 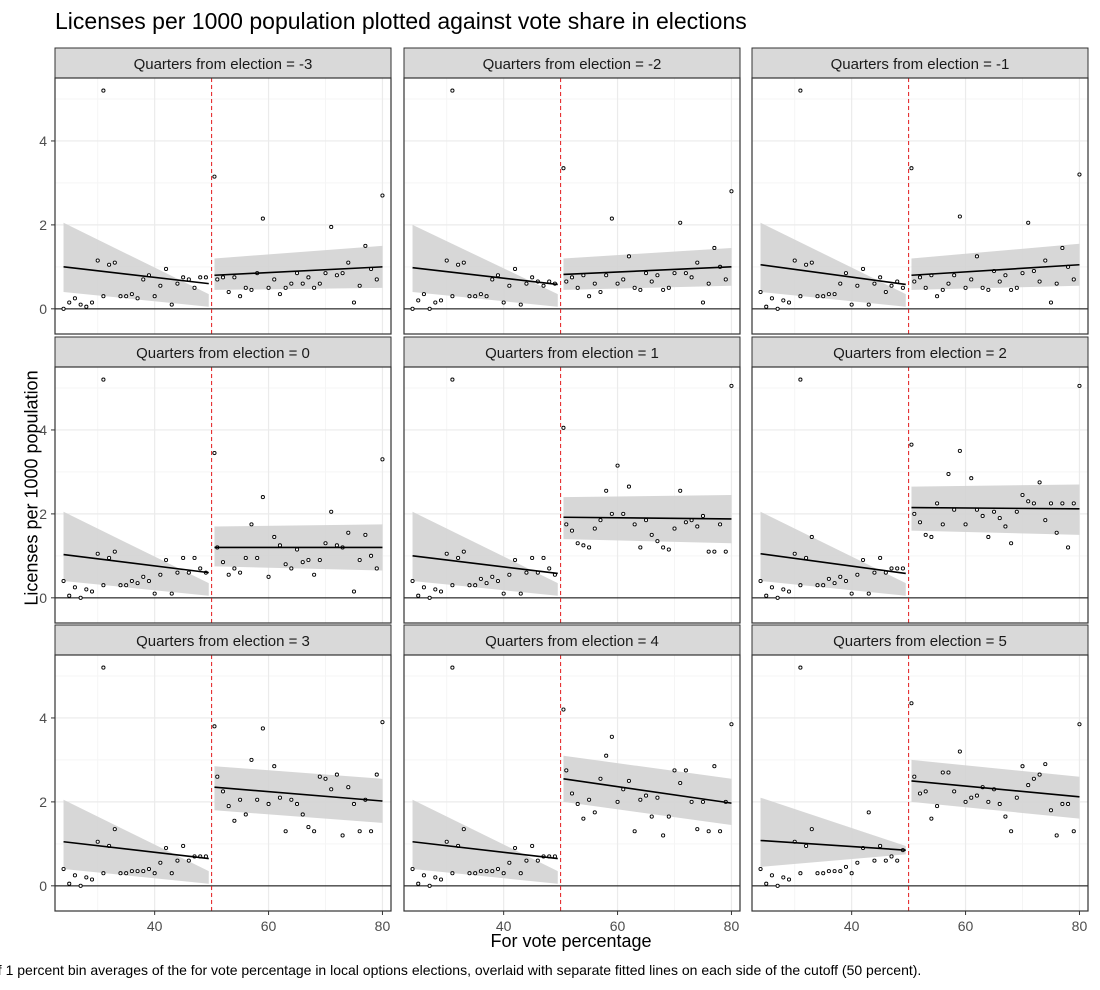 What do you see at coordinates (43, 718) in the screenshot?
I see `y-tick-label: 4` at bounding box center [43, 718].